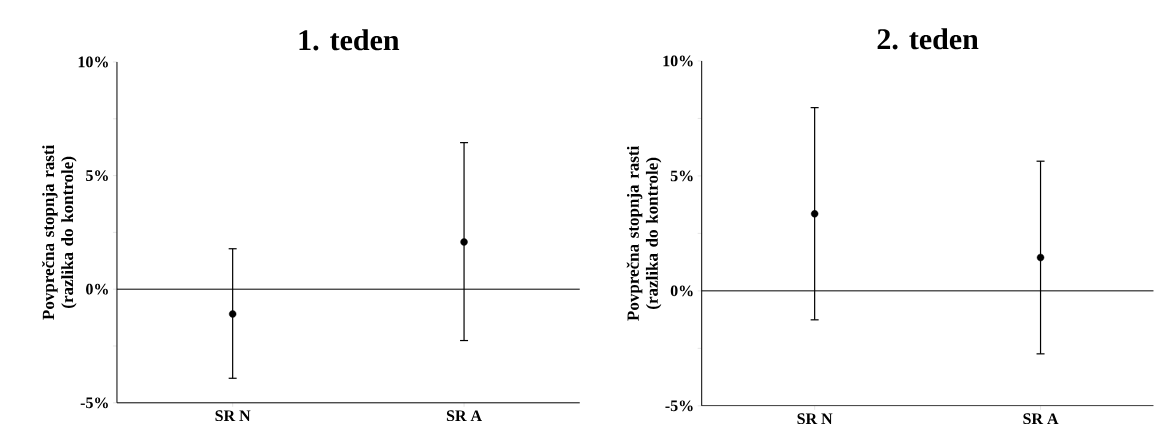  What do you see at coordinates (928, 39) in the screenshot?
I see `chart-title: 2. teden` at bounding box center [928, 39].